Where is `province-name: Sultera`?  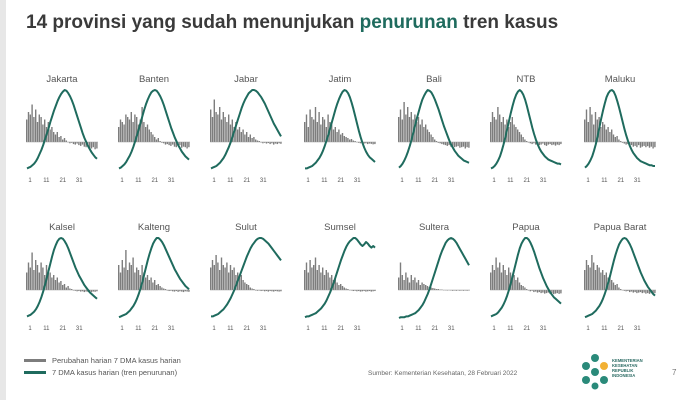 province-name: Sultera is located at coordinates (434, 227).